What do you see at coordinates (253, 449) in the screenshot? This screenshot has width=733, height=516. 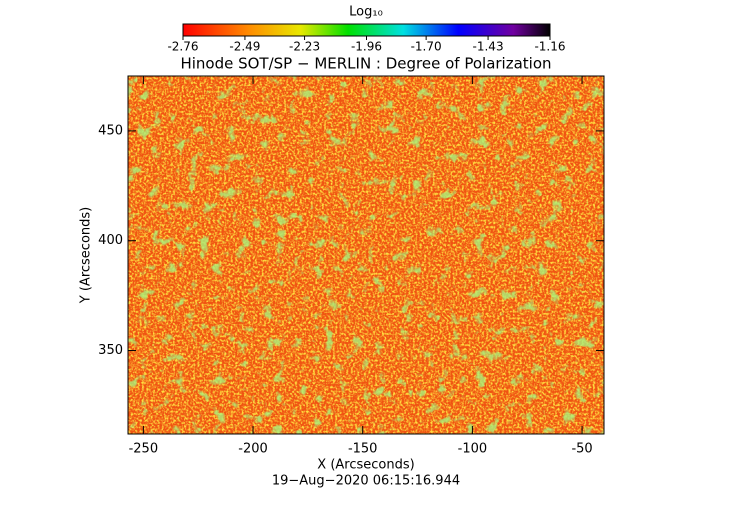 I see `x-tick-label: -200` at bounding box center [253, 449].